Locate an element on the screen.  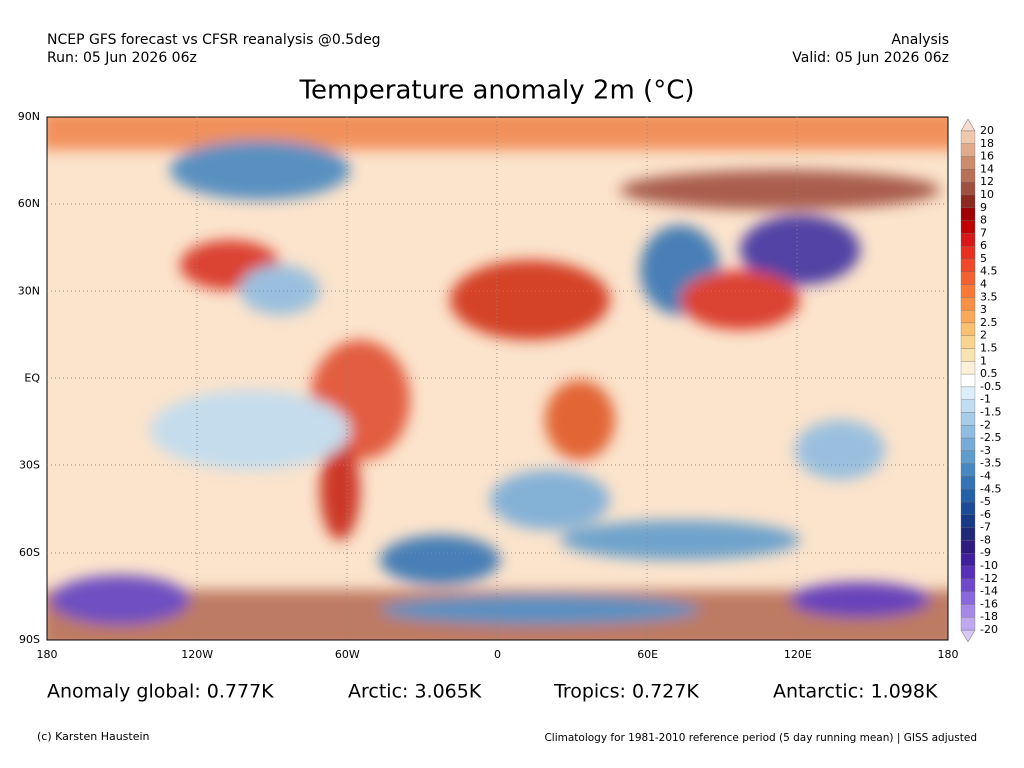
colorbar-label: 2 is located at coordinates (983, 335).